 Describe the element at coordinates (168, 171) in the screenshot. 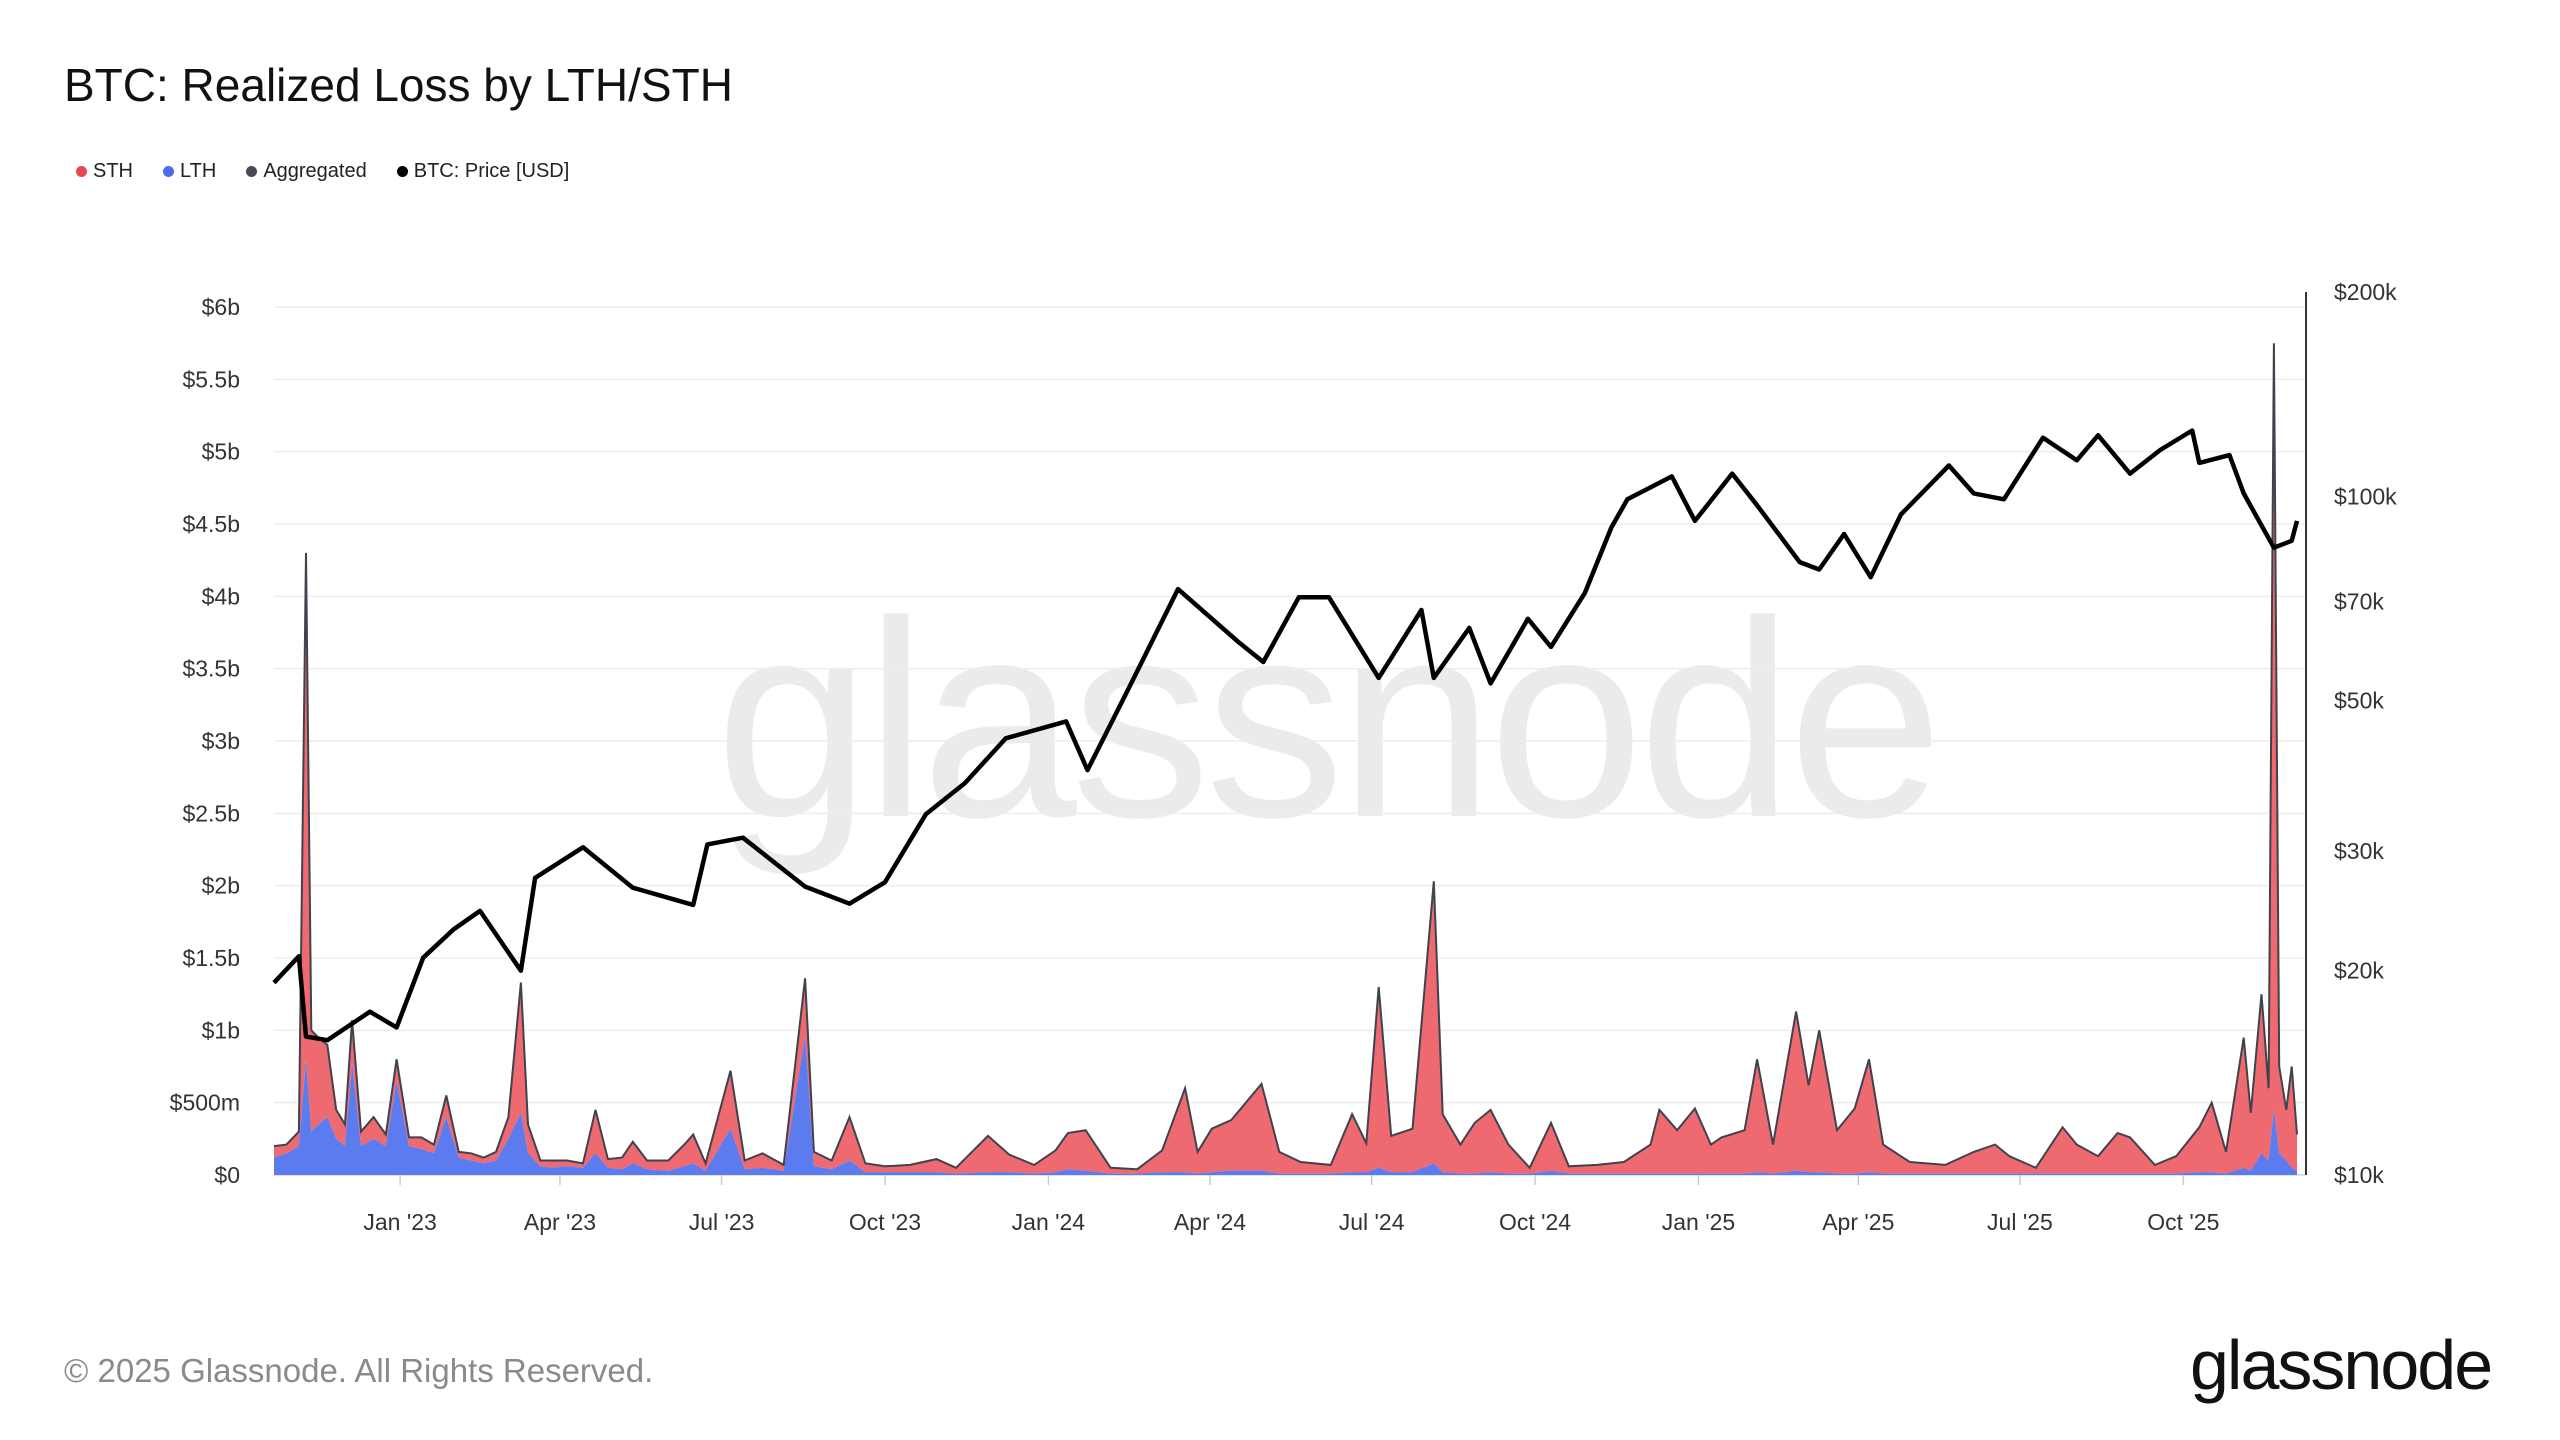

I see `lth-dot-icon` at that location.